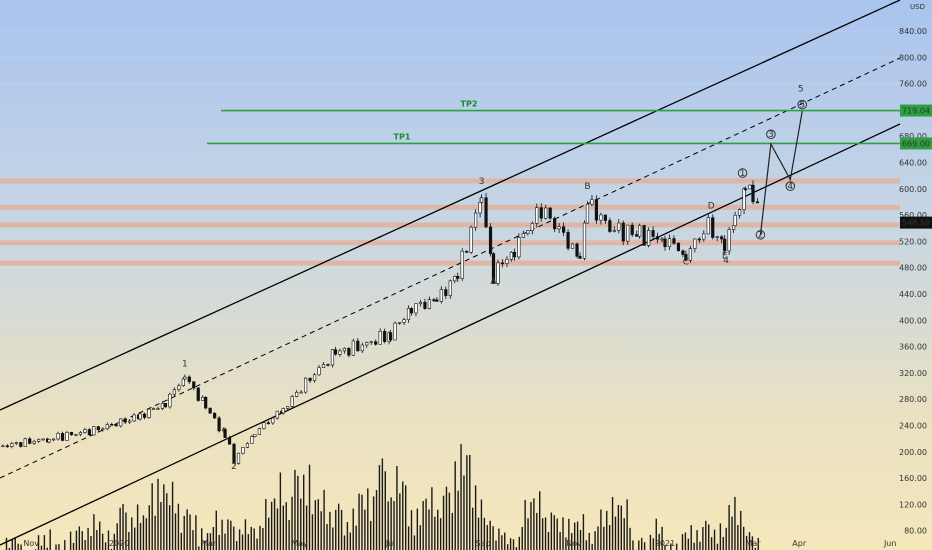 The width and height of the screenshot is (932, 550). What do you see at coordinates (916, 143) in the screenshot?
I see `target-price-text: 669.00` at bounding box center [916, 143].